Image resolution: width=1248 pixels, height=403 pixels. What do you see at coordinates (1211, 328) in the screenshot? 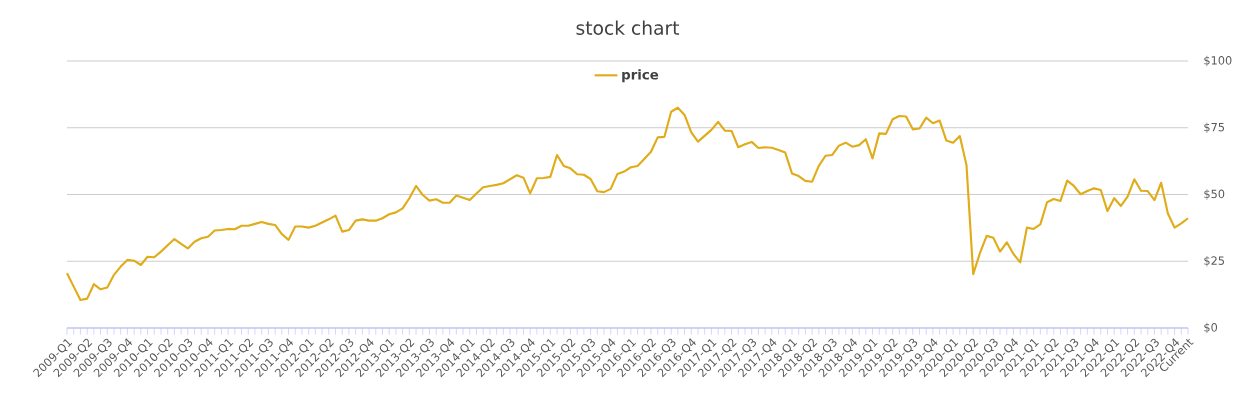
I see `y-tick-label: $0` at bounding box center [1211, 328].